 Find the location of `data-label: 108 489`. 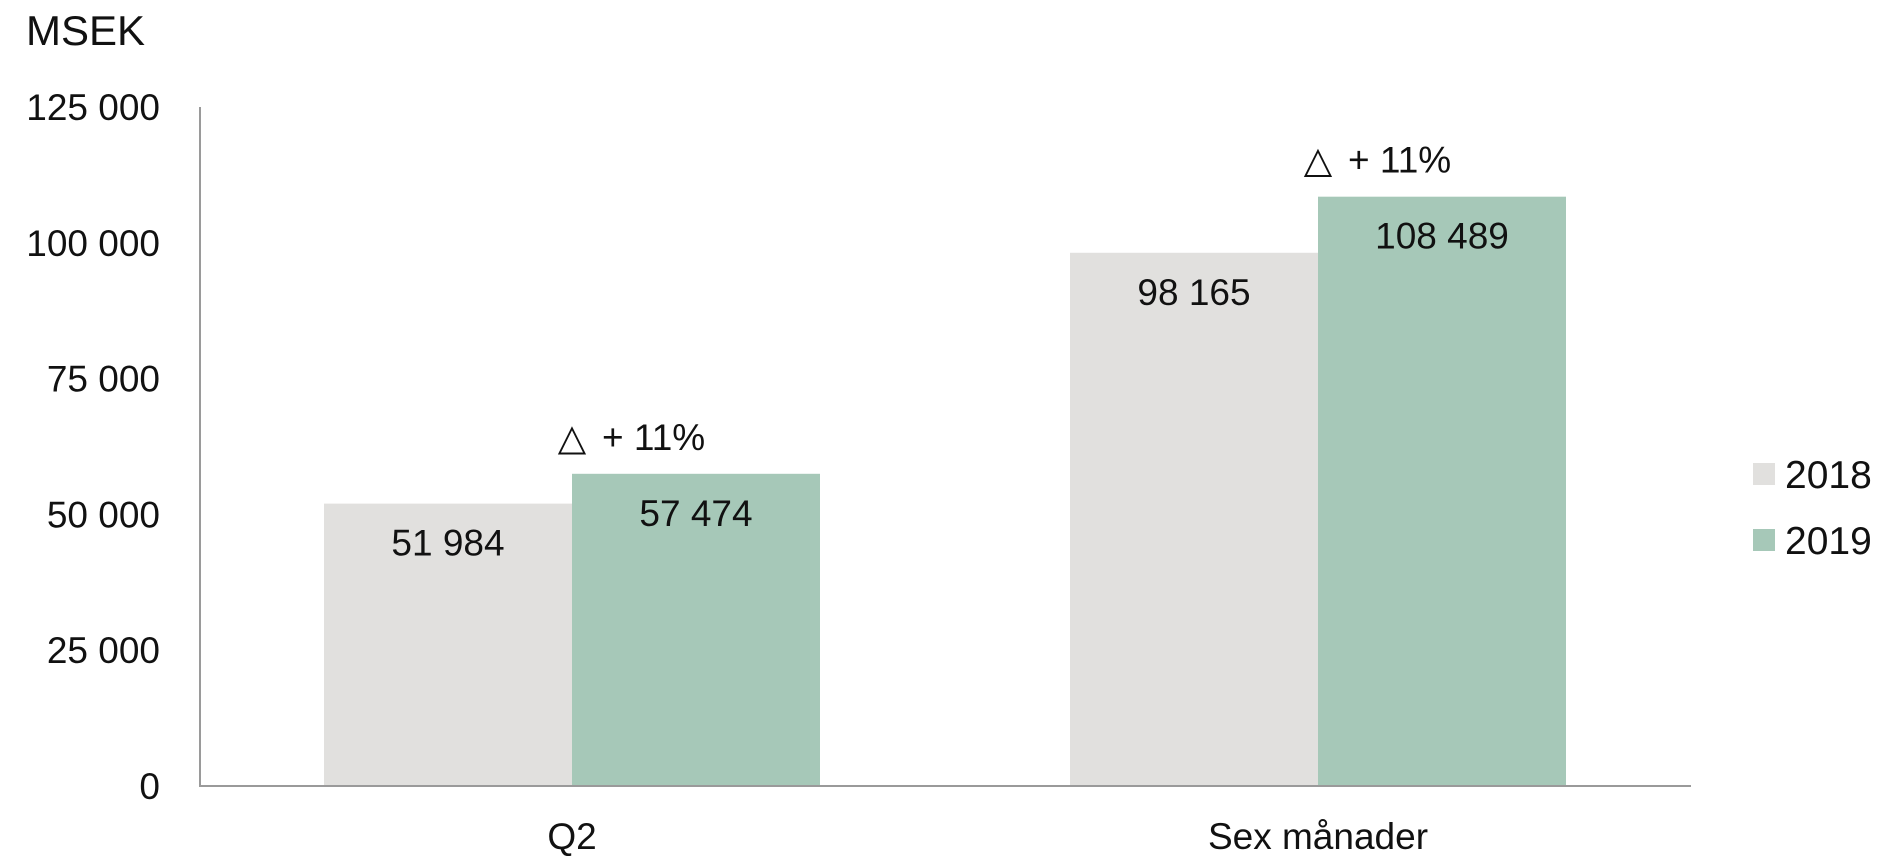

data-label: 108 489 is located at coordinates (1442, 236).